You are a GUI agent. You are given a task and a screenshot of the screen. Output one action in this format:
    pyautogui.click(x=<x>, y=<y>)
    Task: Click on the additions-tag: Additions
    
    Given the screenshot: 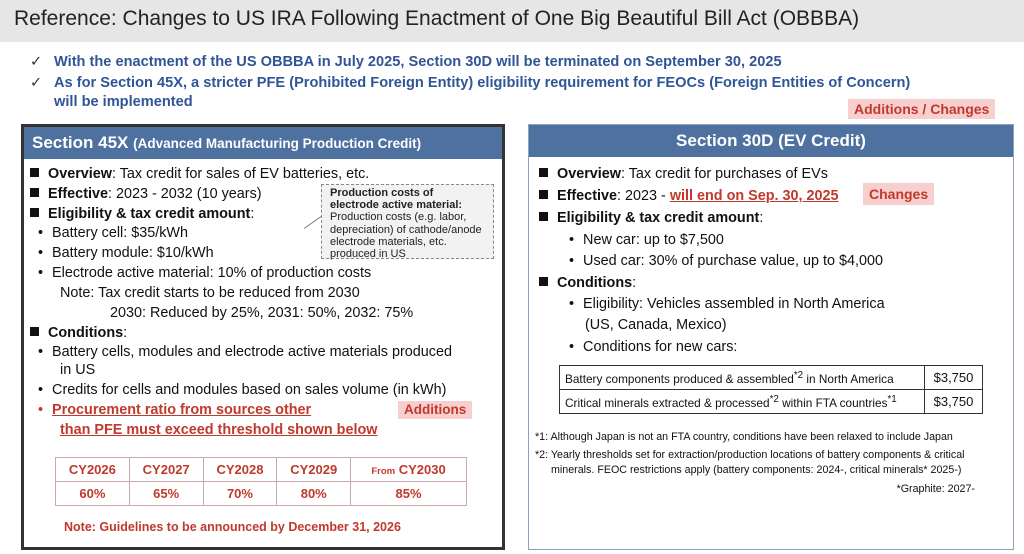 What is the action you would take?
    pyautogui.click(x=435, y=410)
    